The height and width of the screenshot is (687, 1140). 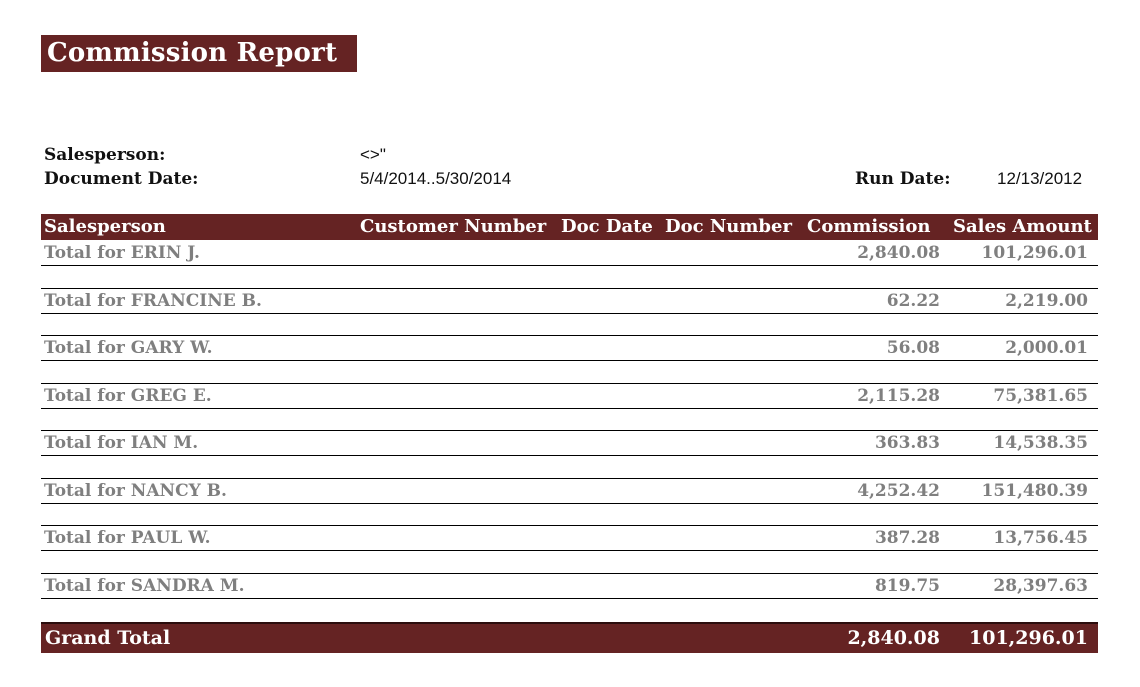 I want to click on row-salesperson-total-label: Total for PAUL W., so click(x=127, y=538).